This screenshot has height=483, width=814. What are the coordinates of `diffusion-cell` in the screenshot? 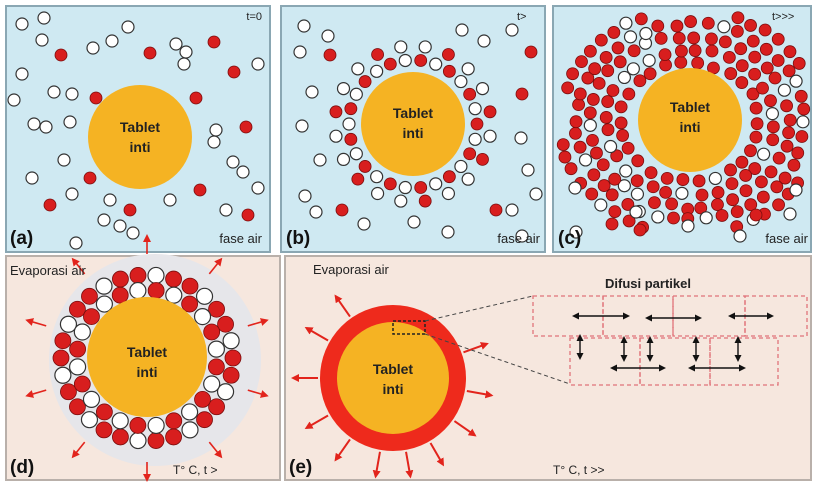 It's located at (744, 361).